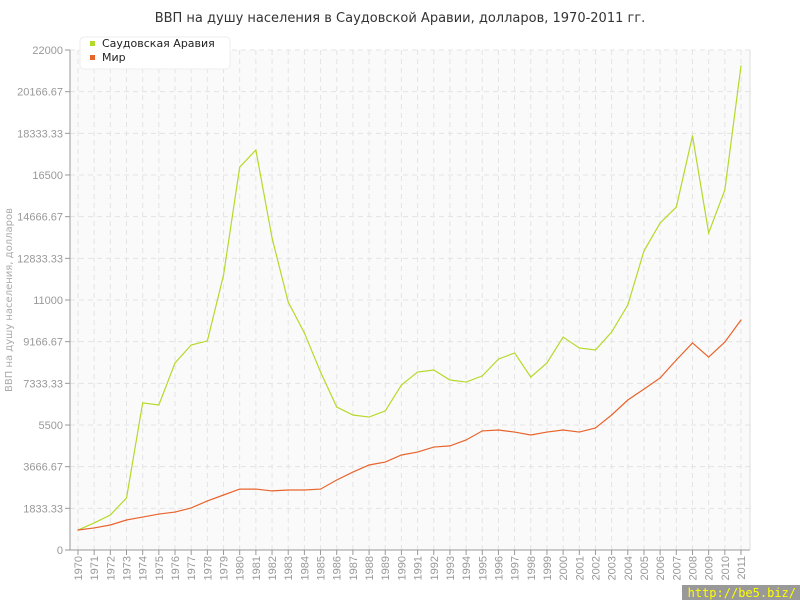 The height and width of the screenshot is (600, 800). I want to click on legend-label: Саудовская Аравия, so click(158, 43).